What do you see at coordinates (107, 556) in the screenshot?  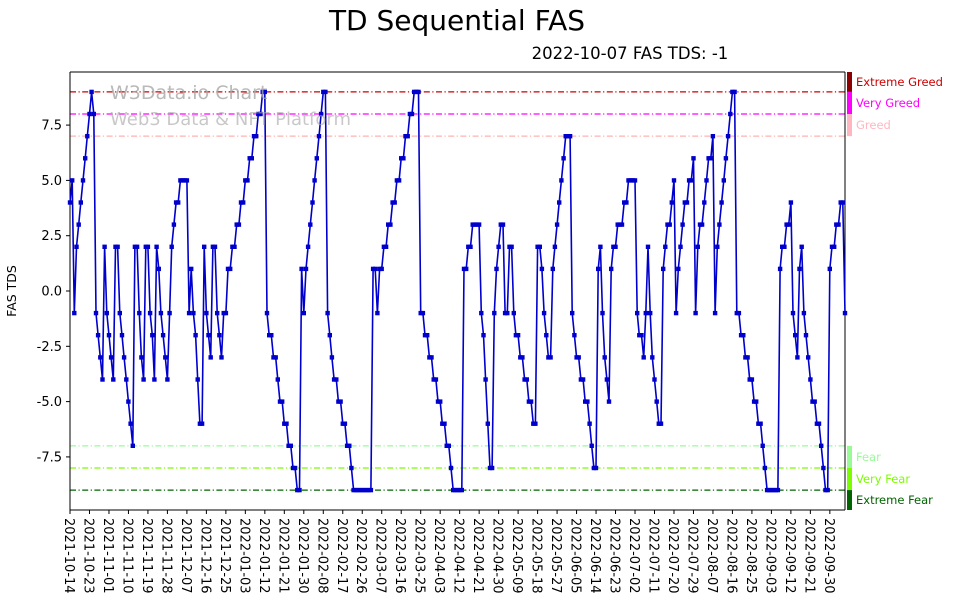 I see `x-tick-label: 2021-11-01` at bounding box center [107, 556].